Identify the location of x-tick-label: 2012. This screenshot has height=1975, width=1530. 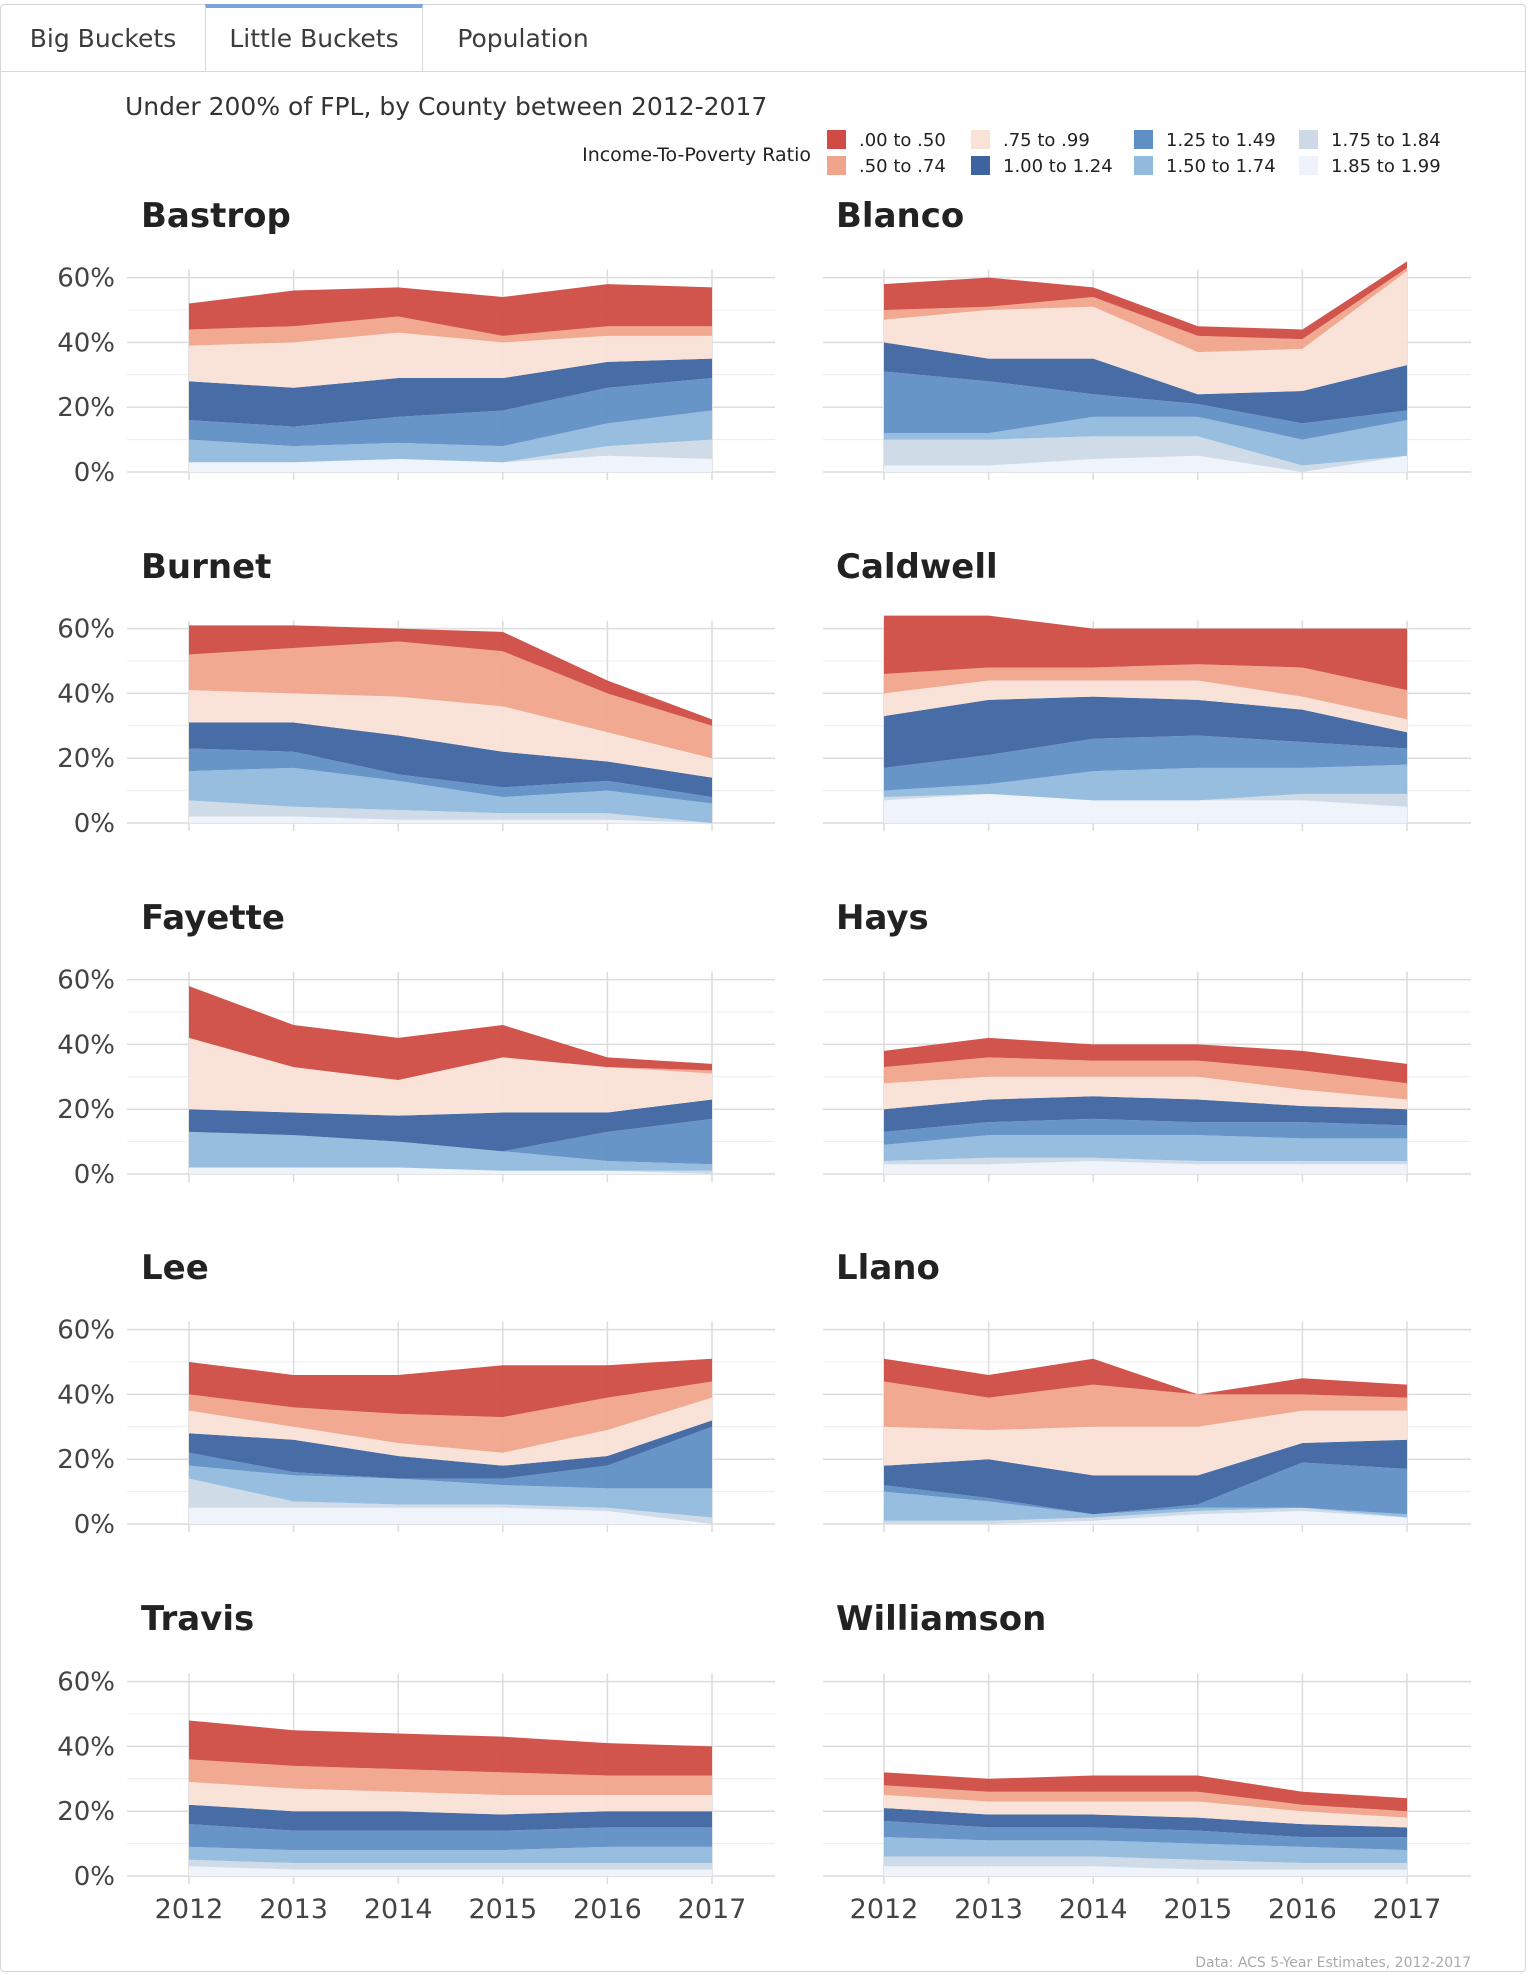
(189, 1909).